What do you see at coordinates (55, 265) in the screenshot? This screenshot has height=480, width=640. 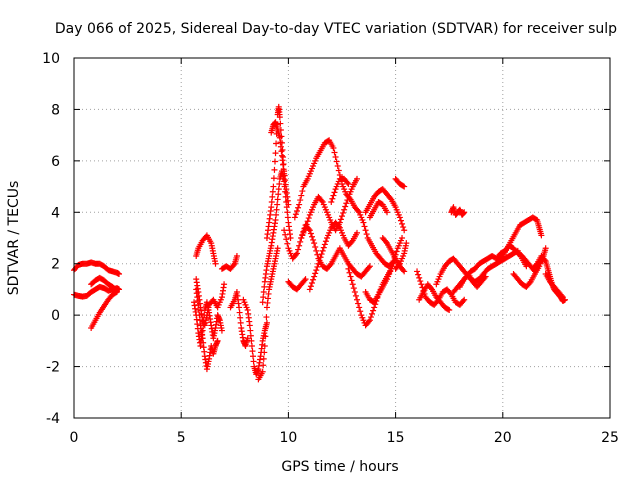 I see `y-tick-label: 2` at bounding box center [55, 265].